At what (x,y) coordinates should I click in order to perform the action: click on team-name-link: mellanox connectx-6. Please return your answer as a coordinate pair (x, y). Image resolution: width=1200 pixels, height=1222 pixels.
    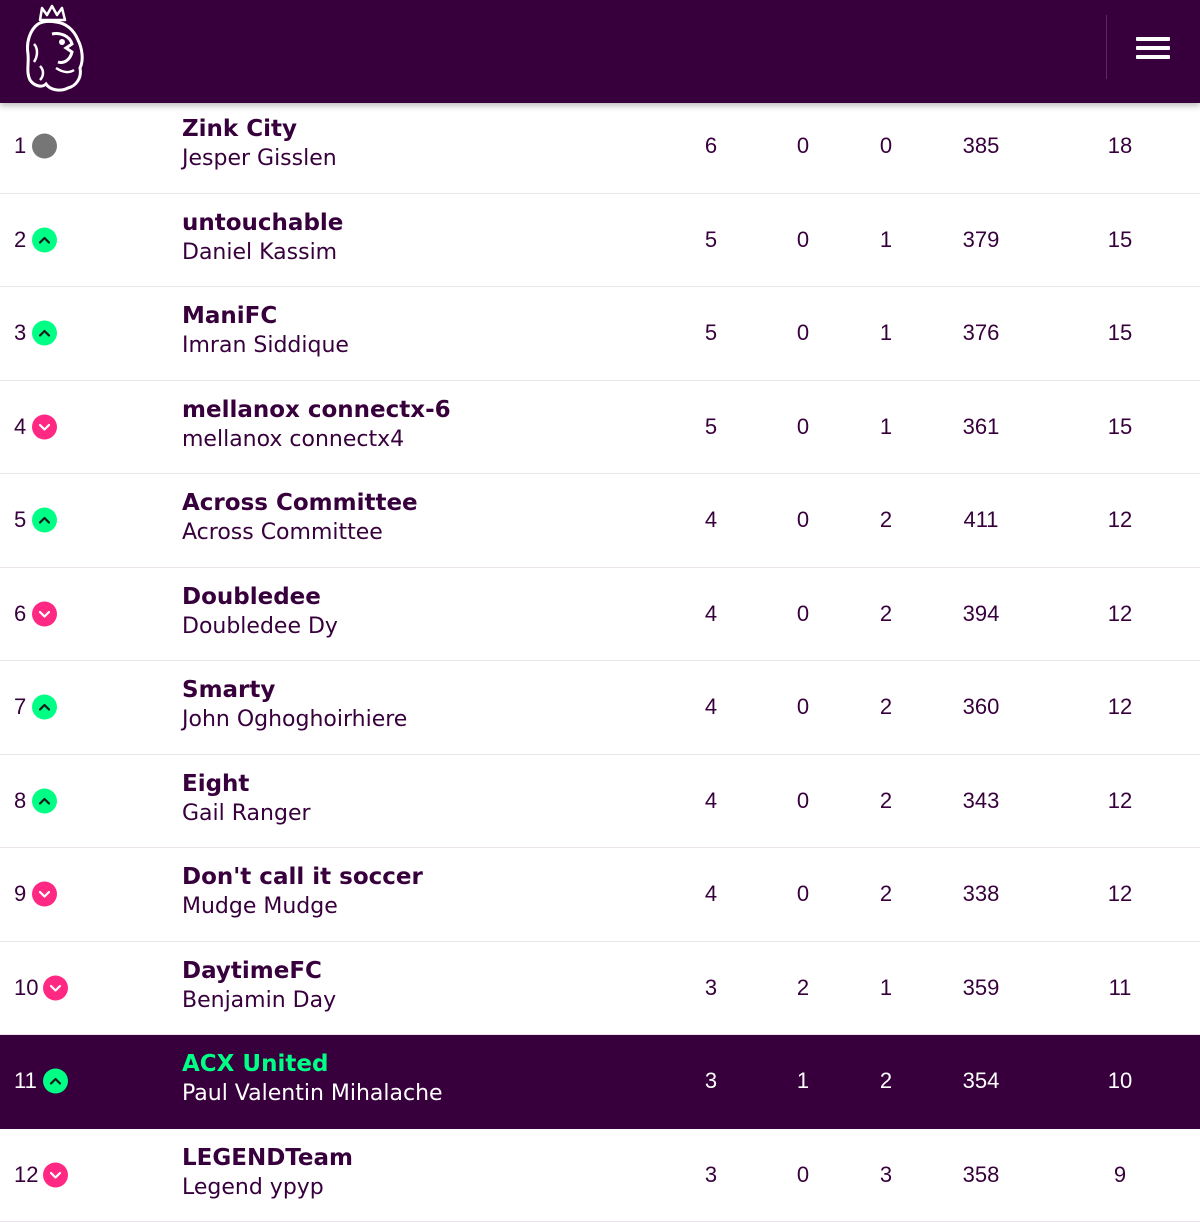
    Looking at the image, I should click on (316, 410).